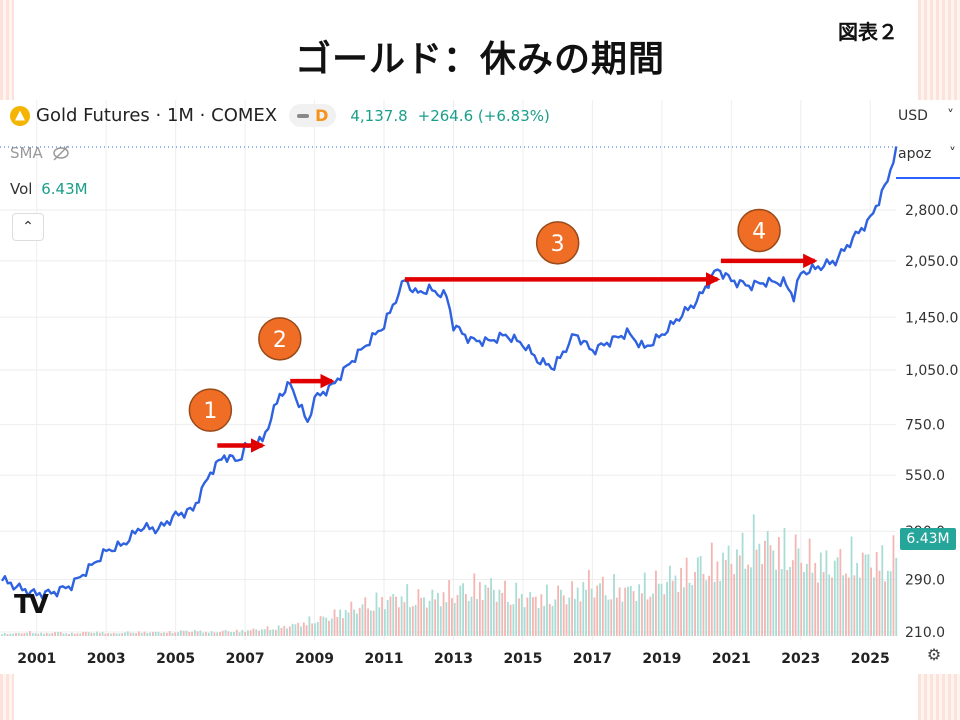  I want to click on sma-indicator: SMA, so click(40, 153).